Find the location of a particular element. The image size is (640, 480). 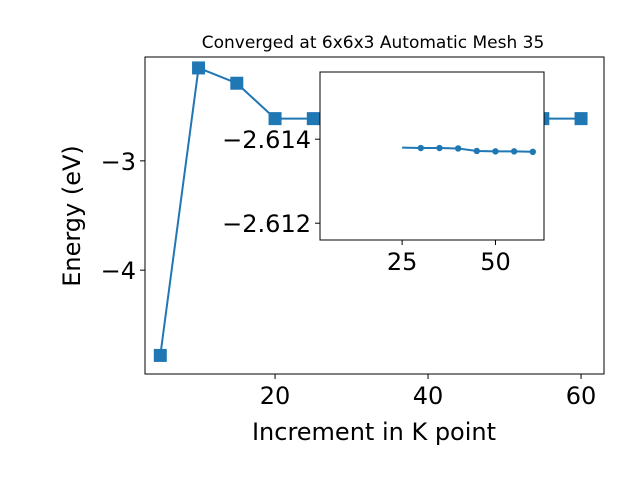

inset-plot-background is located at coordinates (432, 156).